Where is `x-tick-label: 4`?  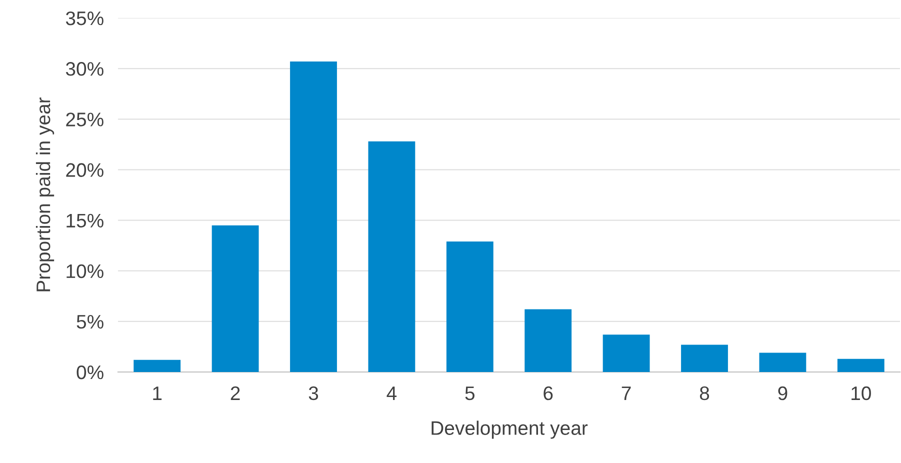
x-tick-label: 4 is located at coordinates (391, 393).